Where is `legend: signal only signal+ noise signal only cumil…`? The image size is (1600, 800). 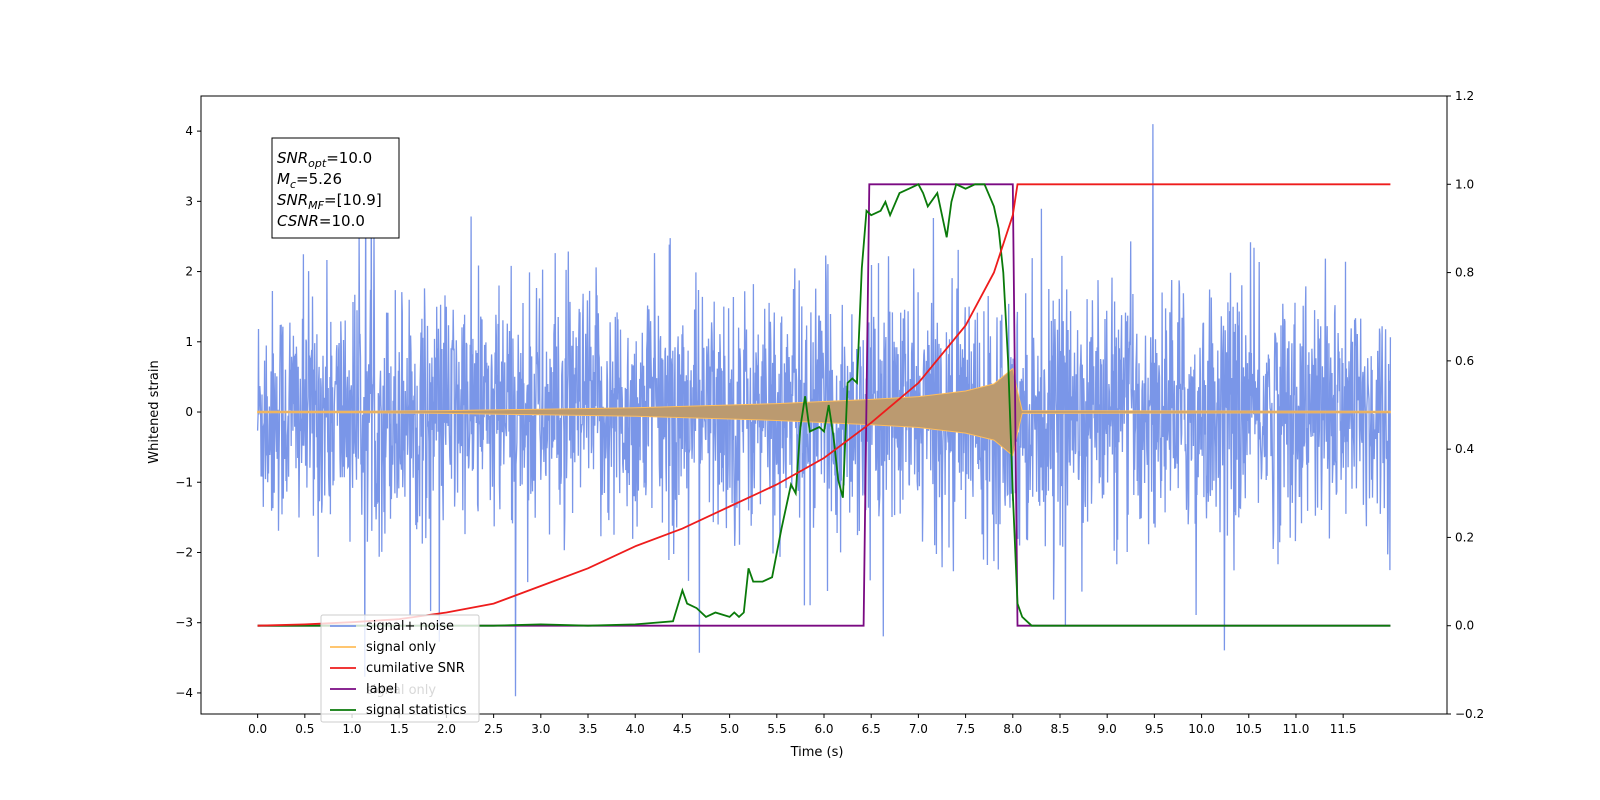
legend: signal only signal+ noise signal only cumil… is located at coordinates (400, 668).